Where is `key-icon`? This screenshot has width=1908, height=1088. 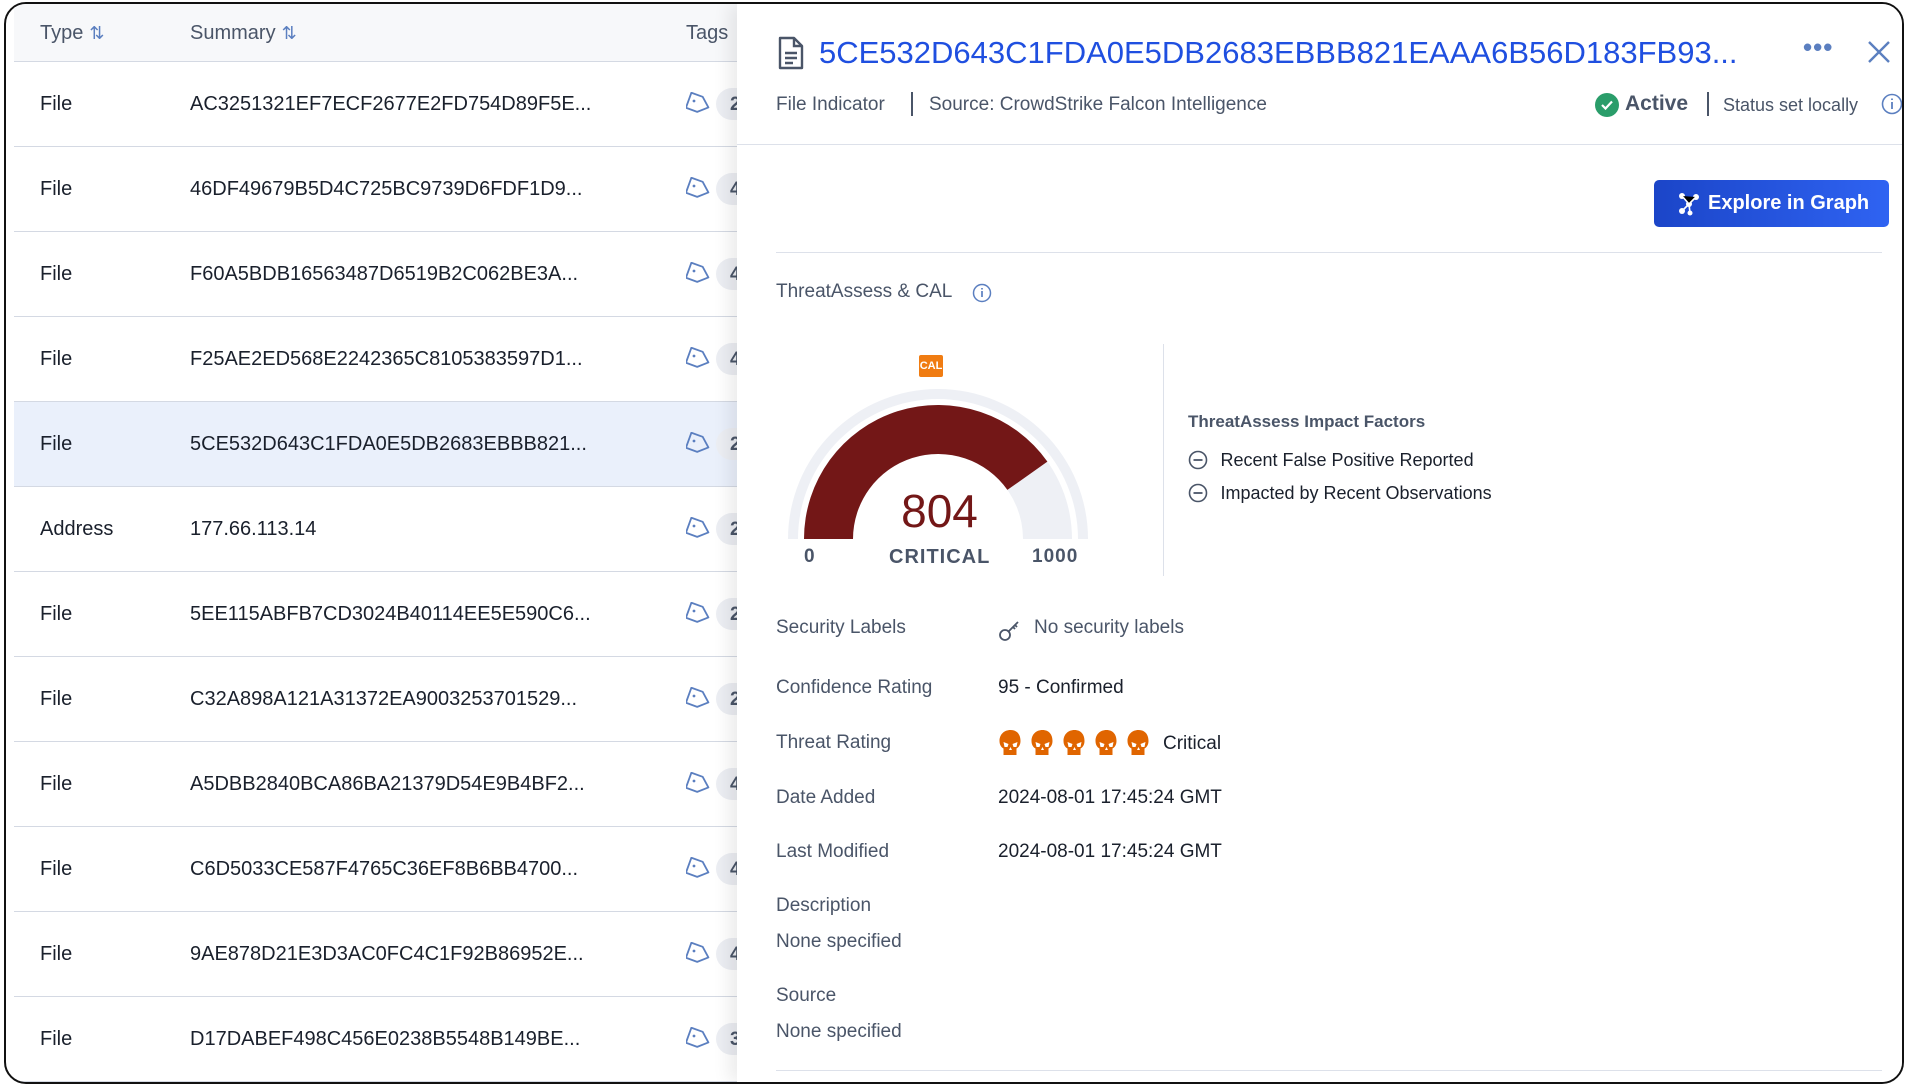
key-icon is located at coordinates (1009, 631).